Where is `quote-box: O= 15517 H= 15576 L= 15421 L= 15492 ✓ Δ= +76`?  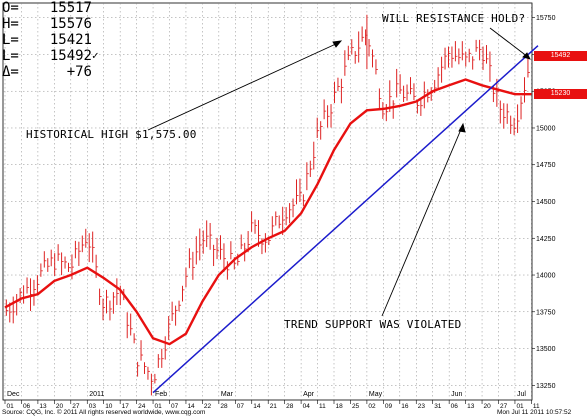 quote-box: O= 15517 H= 15576 L= 15421 L= 15492 ✓ Δ= +76 is located at coordinates (50, 40).